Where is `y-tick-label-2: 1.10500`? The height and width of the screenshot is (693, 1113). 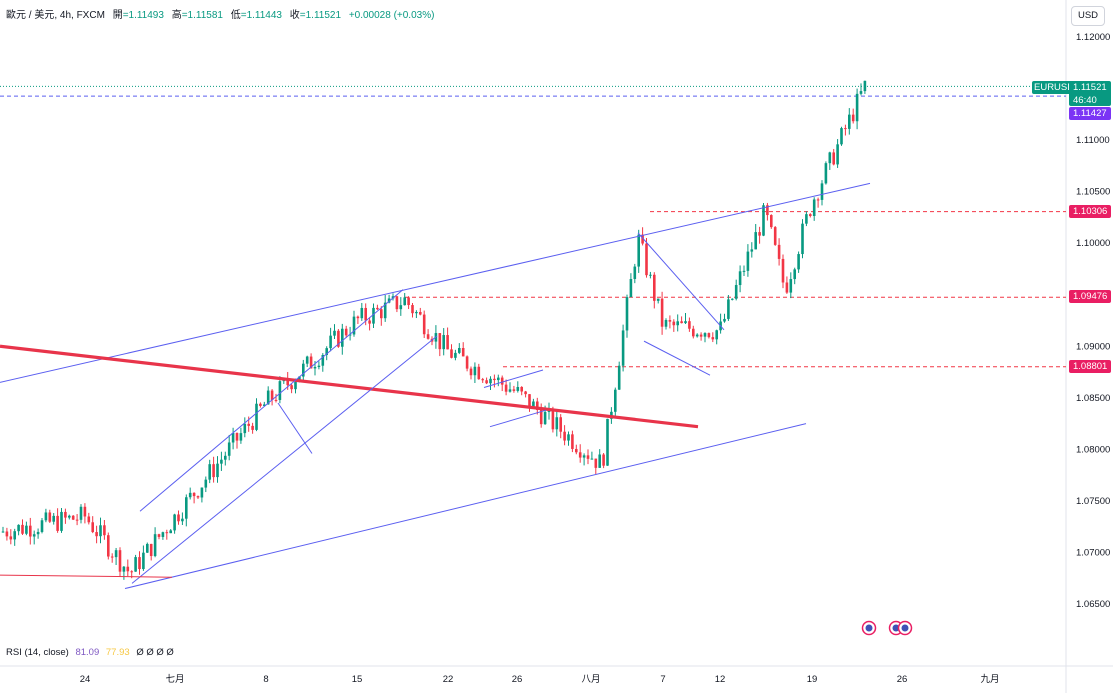
y-tick-label-2: 1.10500 is located at coordinates (1093, 192).